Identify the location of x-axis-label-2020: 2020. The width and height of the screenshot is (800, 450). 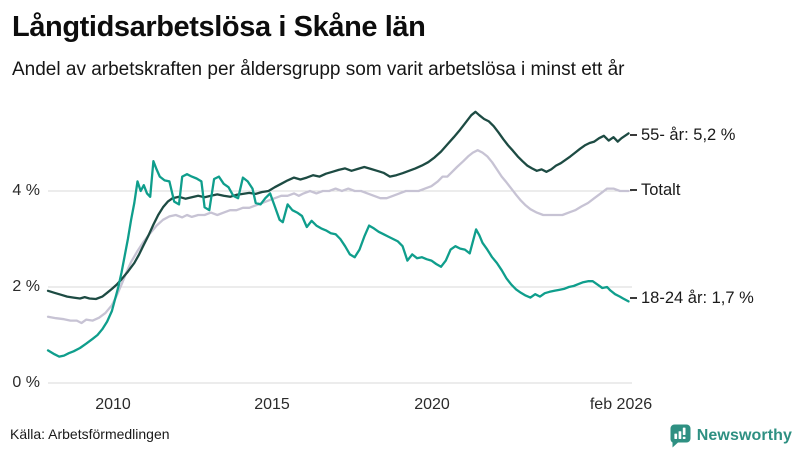
(432, 404).